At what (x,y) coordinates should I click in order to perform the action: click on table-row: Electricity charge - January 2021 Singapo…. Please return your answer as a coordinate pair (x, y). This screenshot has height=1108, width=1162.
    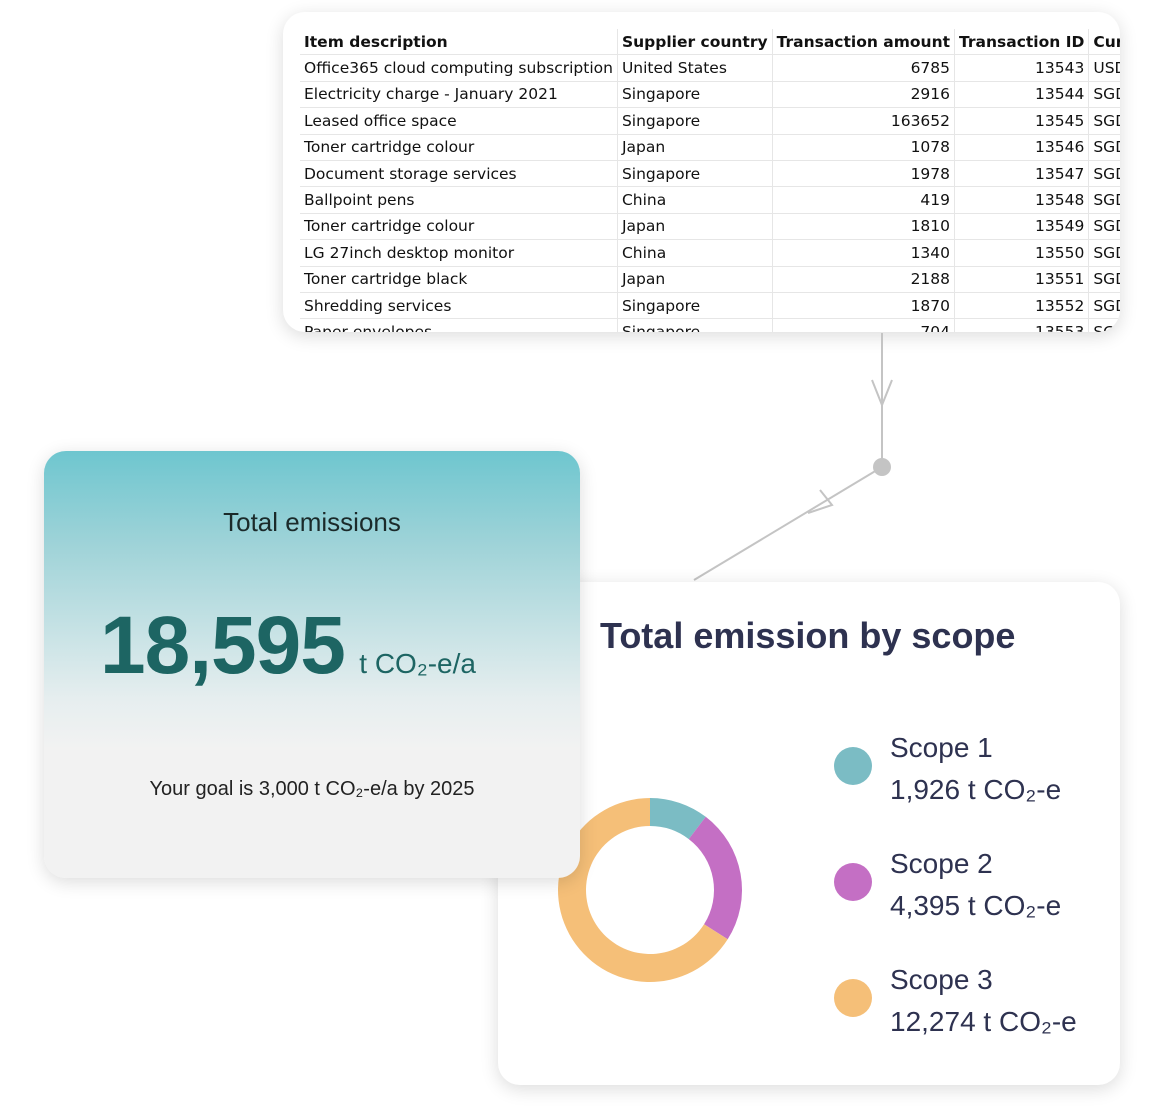
    Looking at the image, I should click on (710, 95).